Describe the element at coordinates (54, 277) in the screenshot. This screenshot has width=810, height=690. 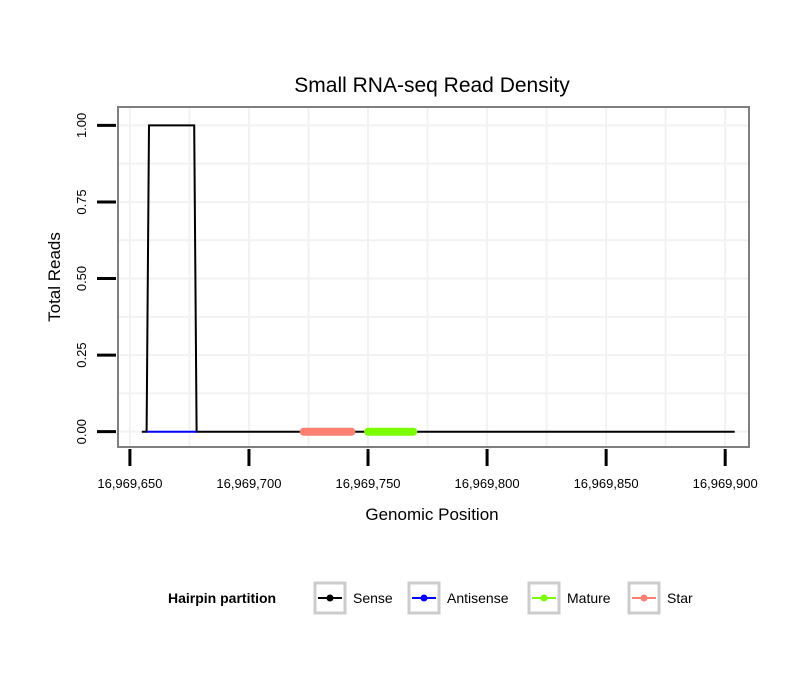
I see `y-axis-title: Total Reads` at that location.